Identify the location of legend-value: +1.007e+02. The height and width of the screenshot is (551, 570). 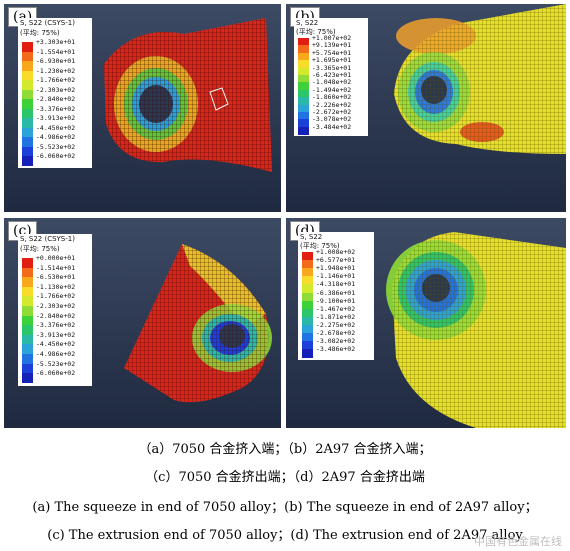
(332, 38).